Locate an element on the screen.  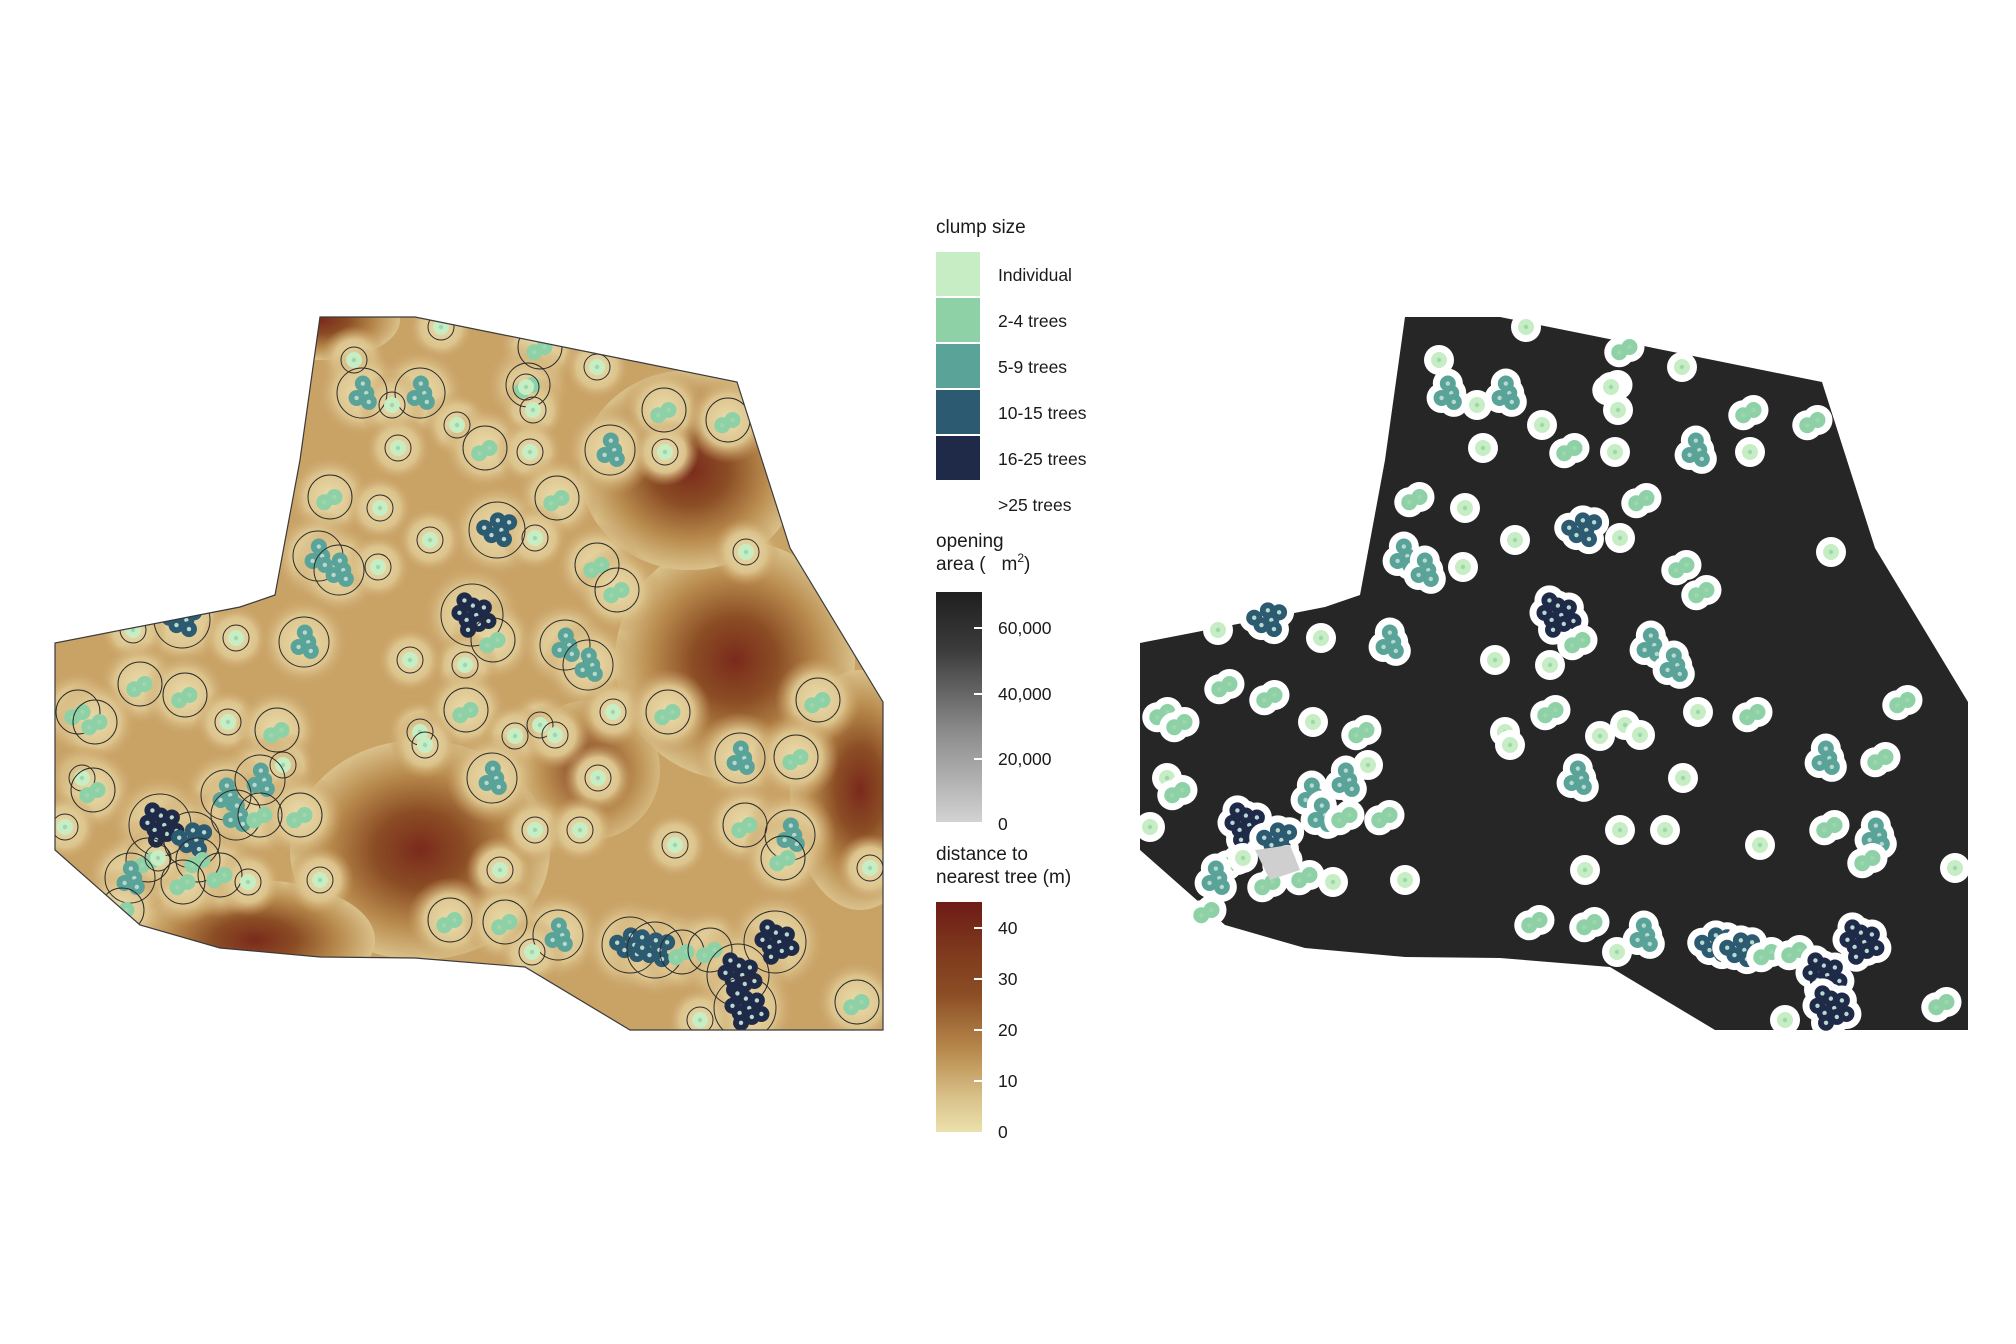
swatch-label-individual: Individual is located at coordinates (1035, 275).